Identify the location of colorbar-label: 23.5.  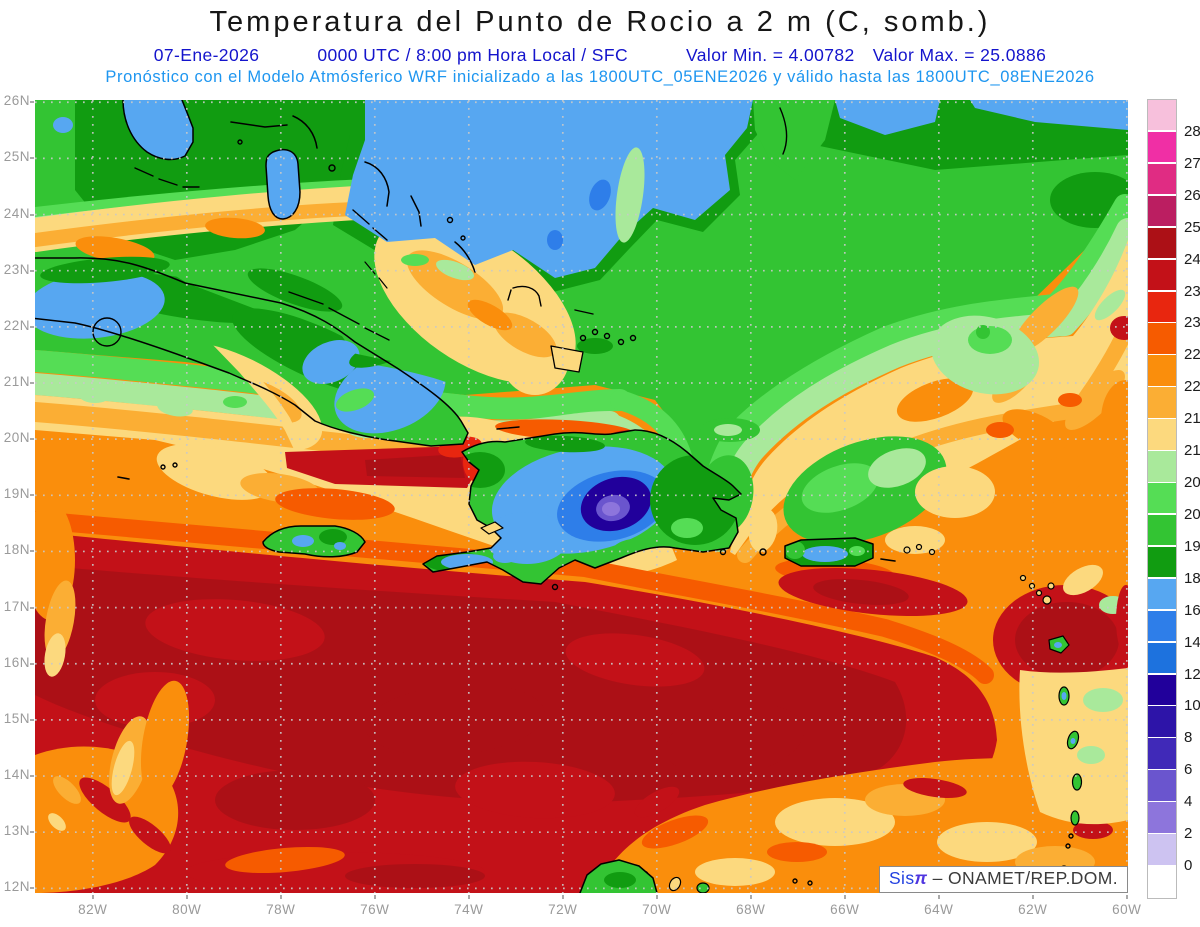
(1192, 291).